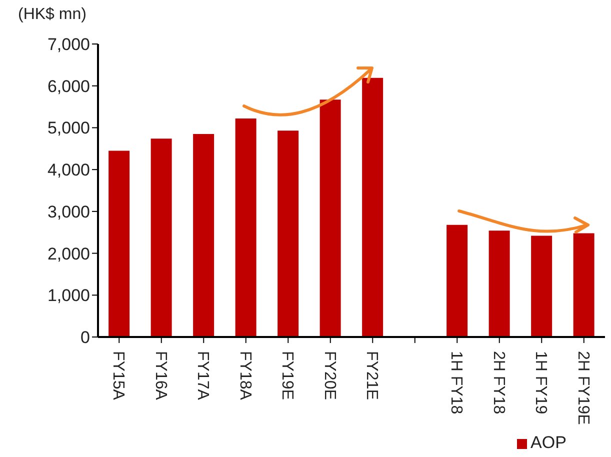 The width and height of the screenshot is (611, 457). I want to click on y-axis-title: (HK$ mn), so click(52, 15).